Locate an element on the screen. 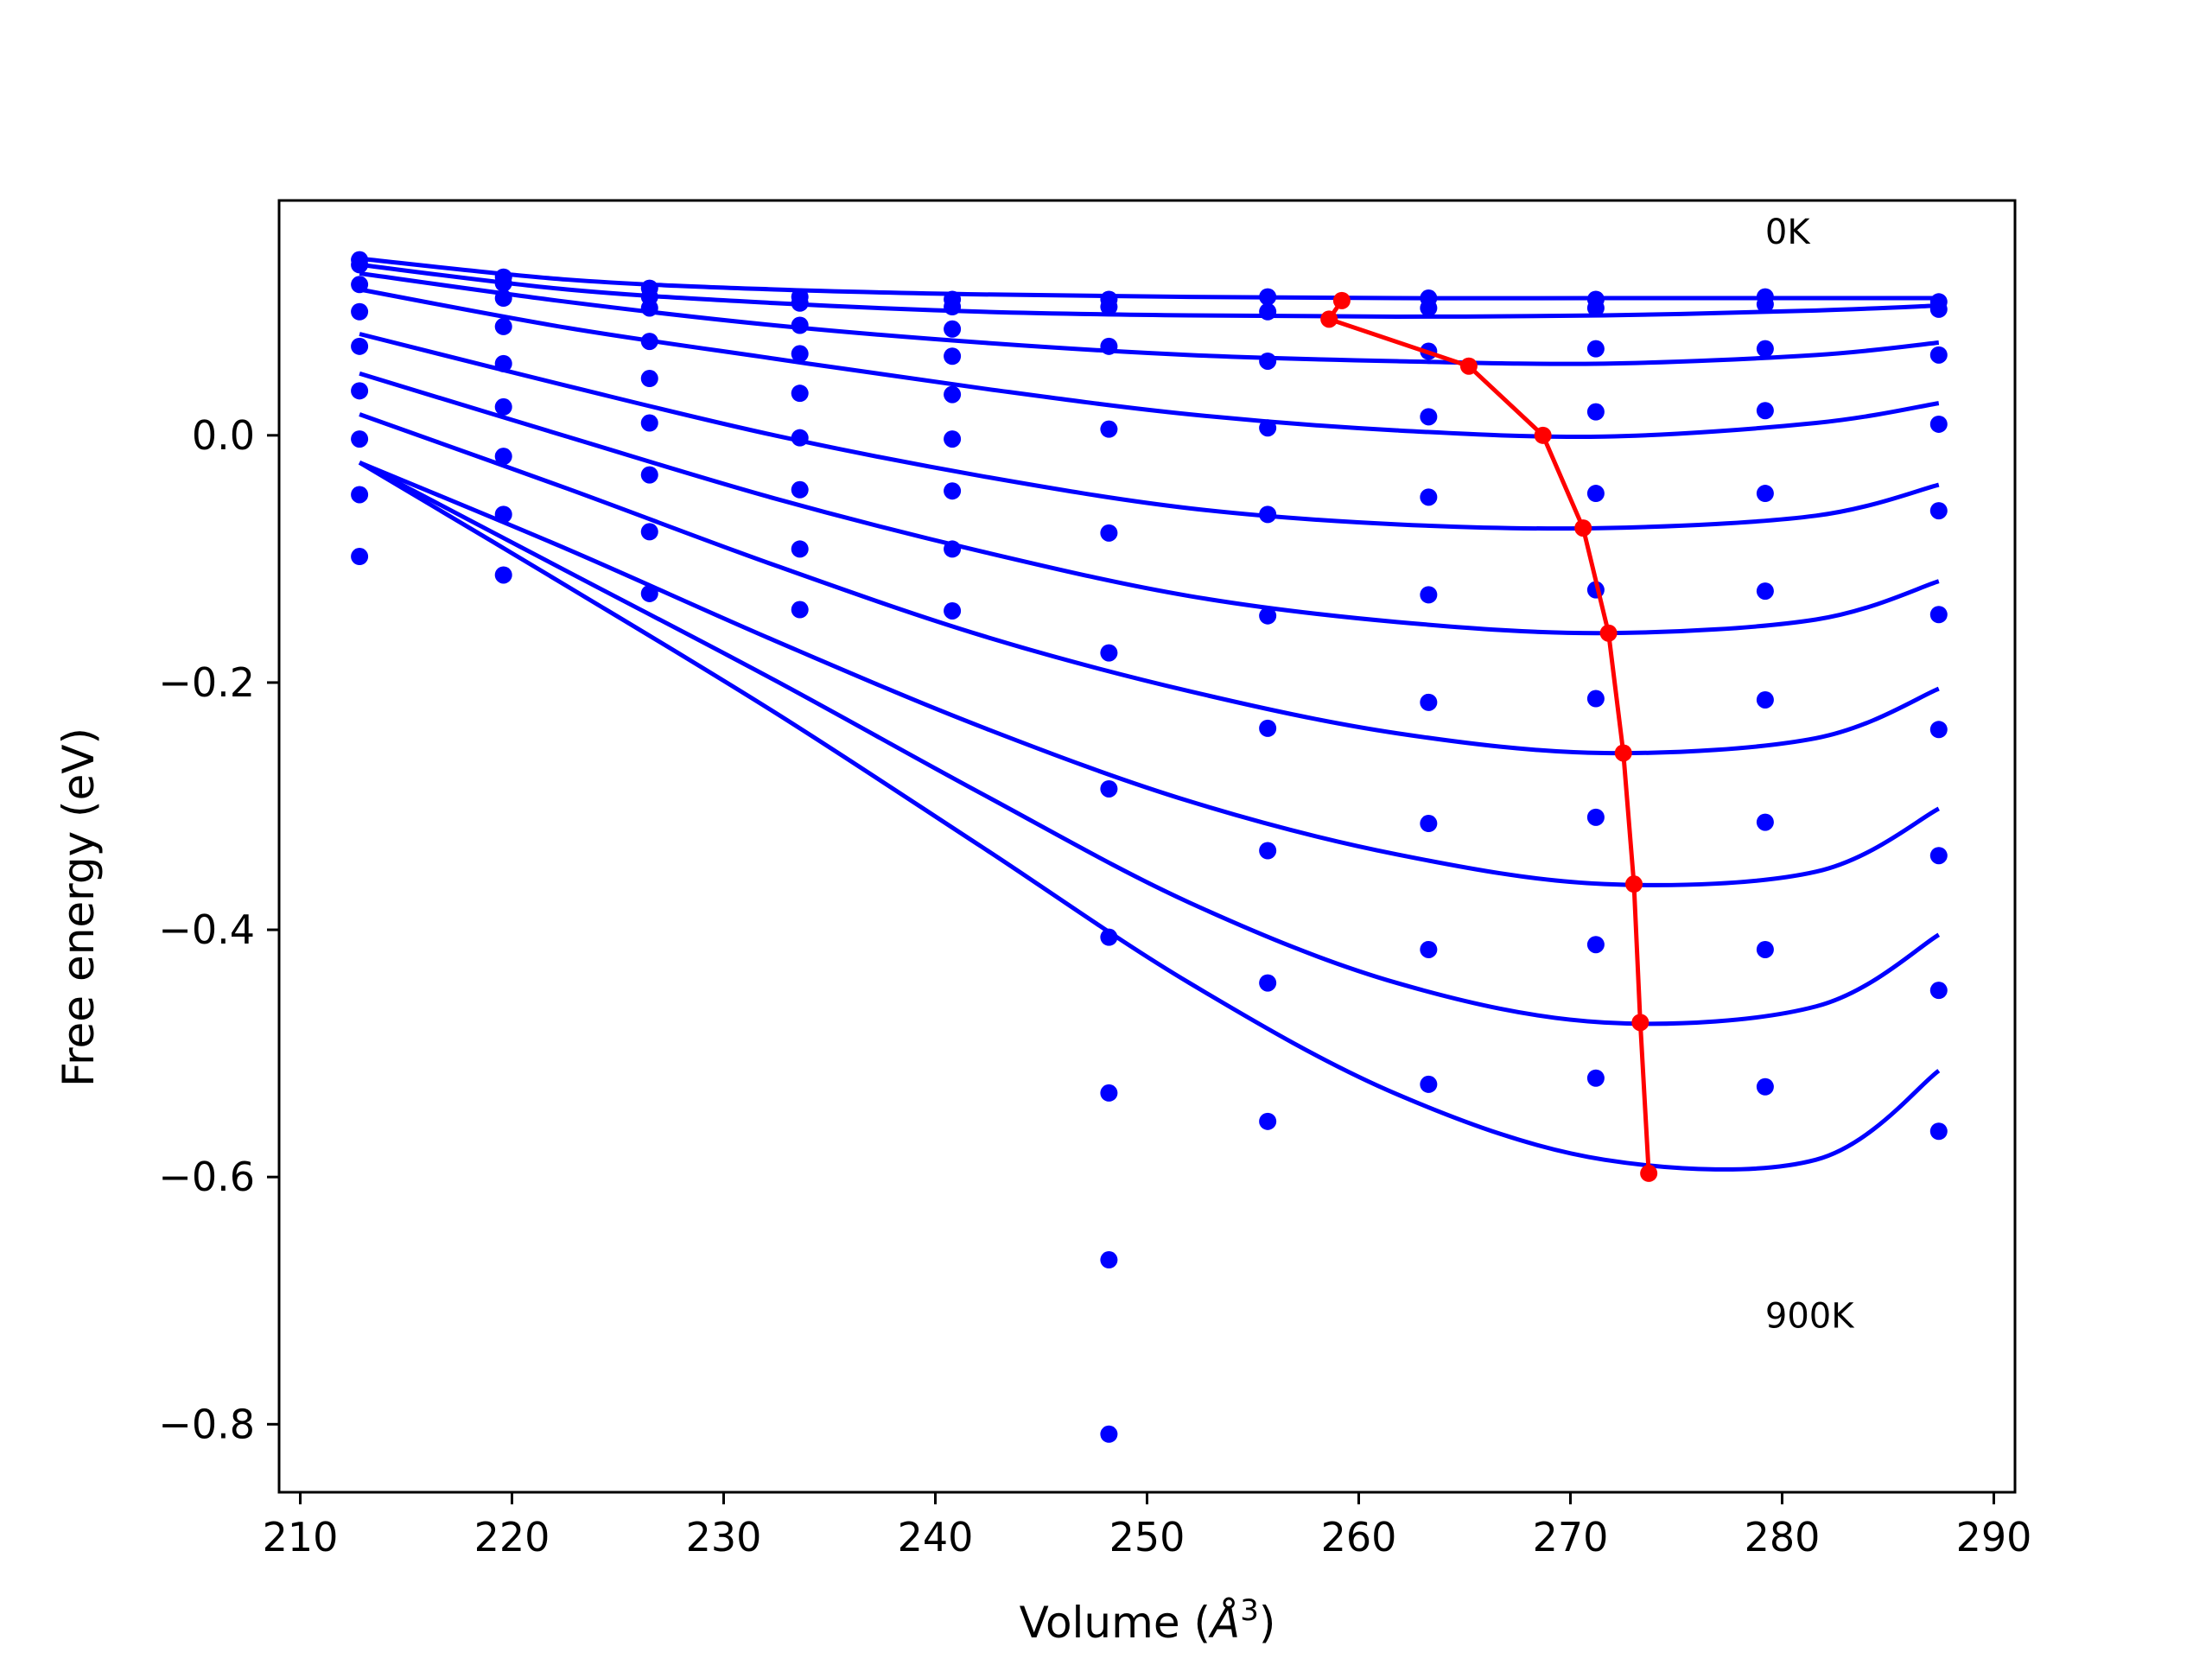 This screenshot has height=1659, width=2212. minimum-path-line is located at coordinates (1488, 736).